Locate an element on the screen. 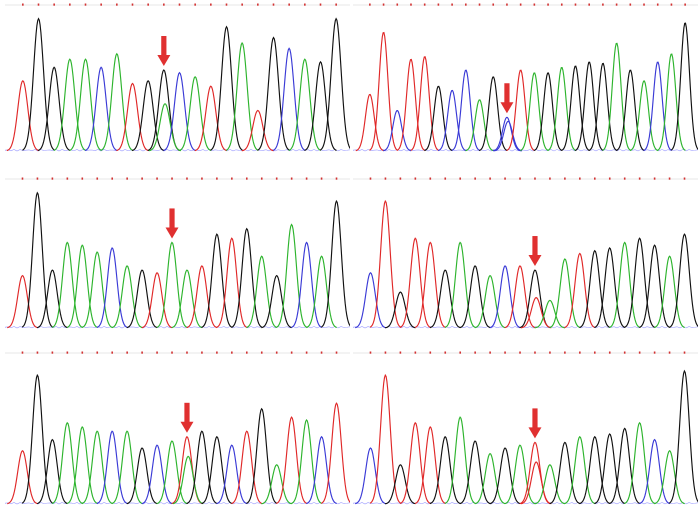 This screenshot has width=700, height=520. chromatogram-trace-top-left is located at coordinates (177, 77).